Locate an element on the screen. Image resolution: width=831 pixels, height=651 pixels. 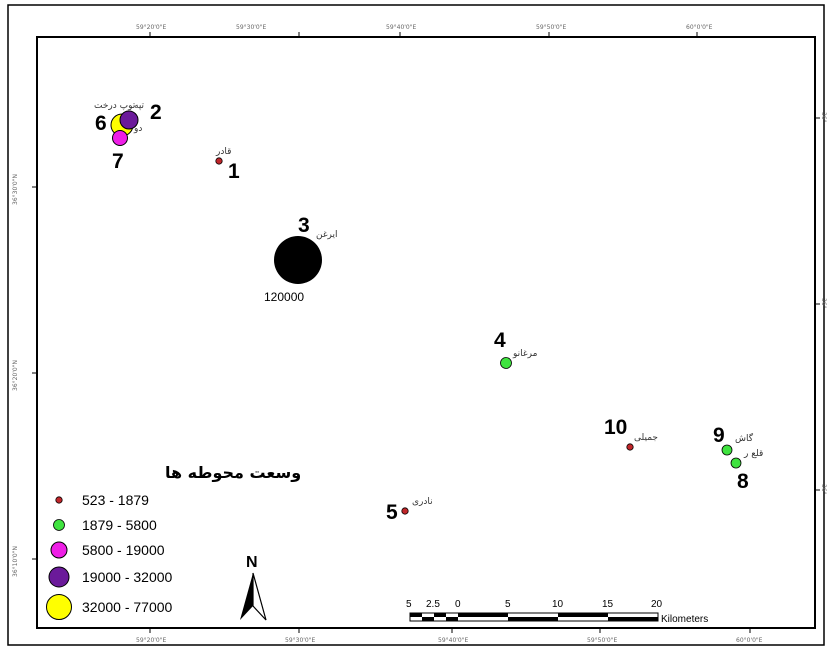
site-value-3: 120000 is located at coordinates (284, 297).